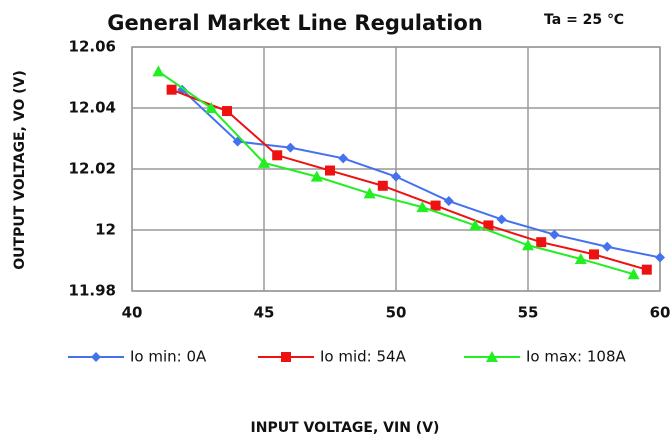 The height and width of the screenshot is (443, 672). What do you see at coordinates (576, 357) in the screenshot?
I see `legend-label: Io max: 108A` at bounding box center [576, 357].